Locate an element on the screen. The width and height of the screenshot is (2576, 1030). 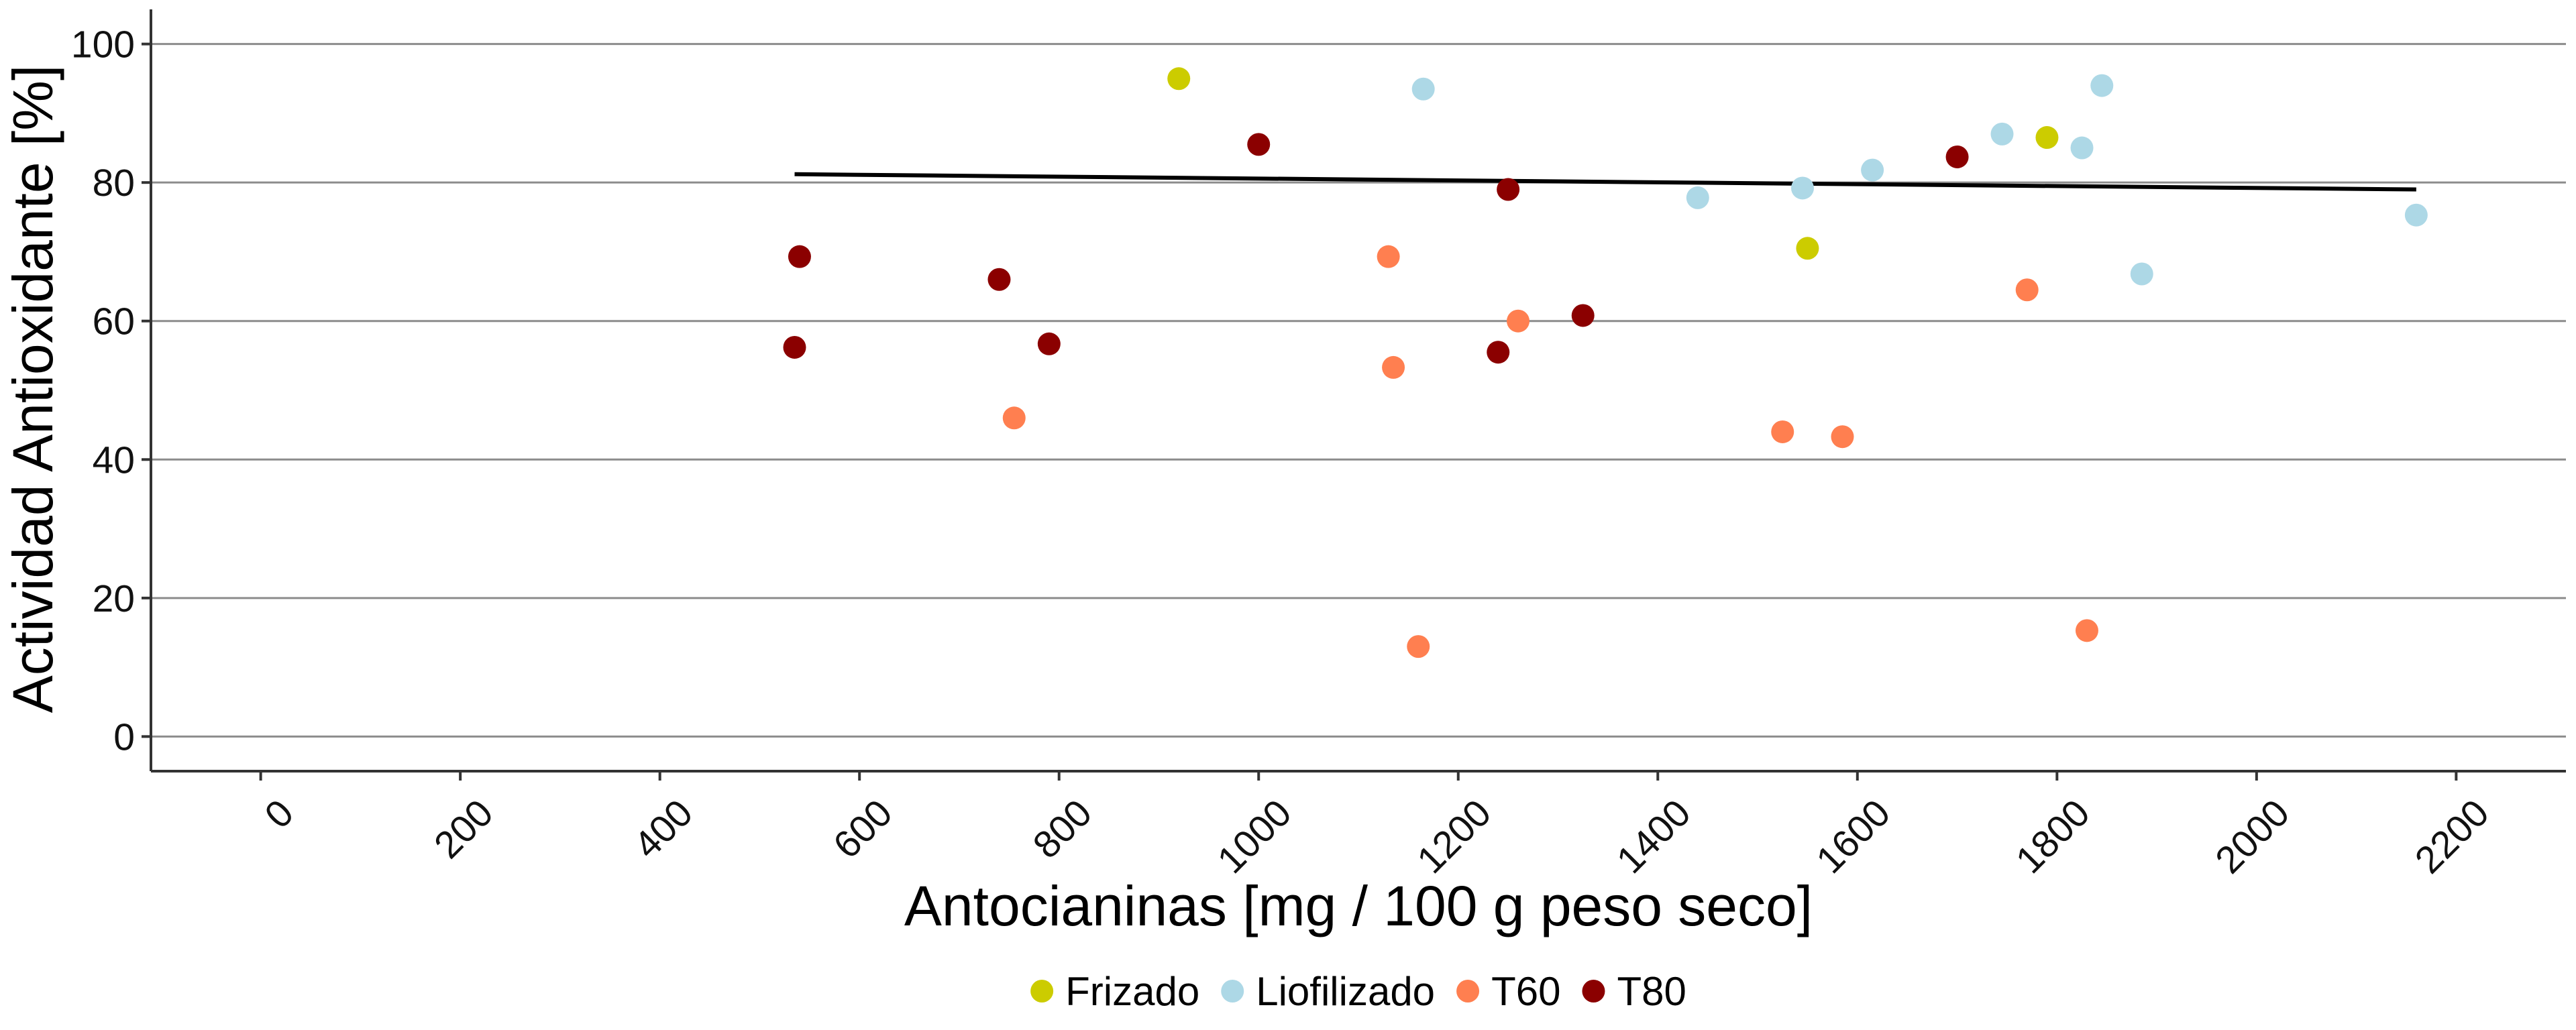
trendline-group is located at coordinates (1605, 182).